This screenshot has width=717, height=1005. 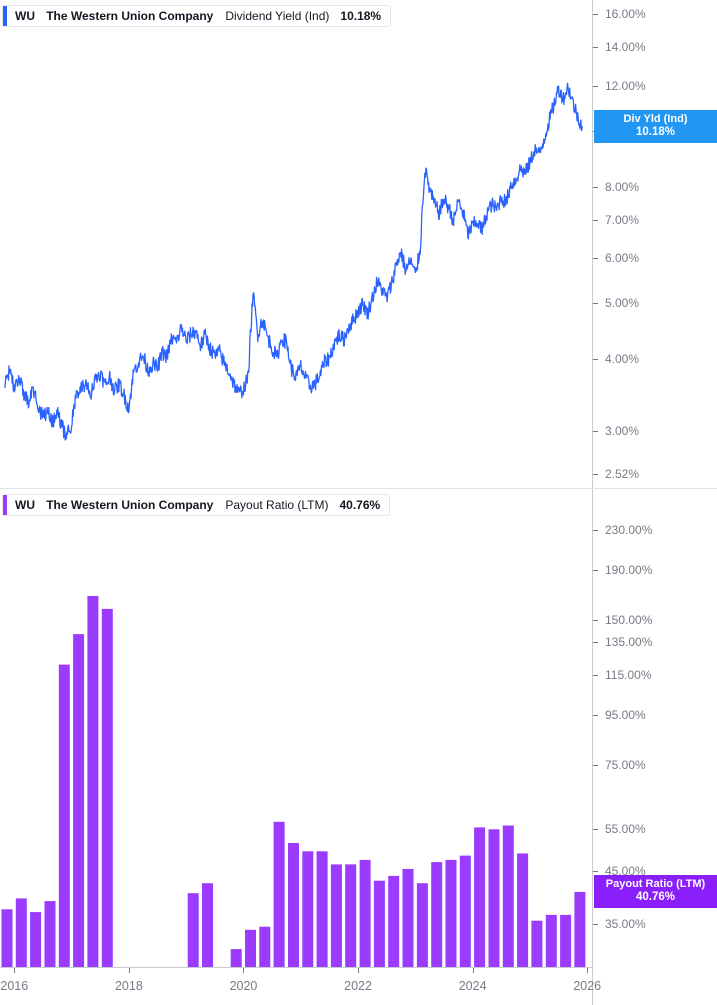 What do you see at coordinates (358, 488) in the screenshot?
I see `pane-divider` at bounding box center [358, 488].